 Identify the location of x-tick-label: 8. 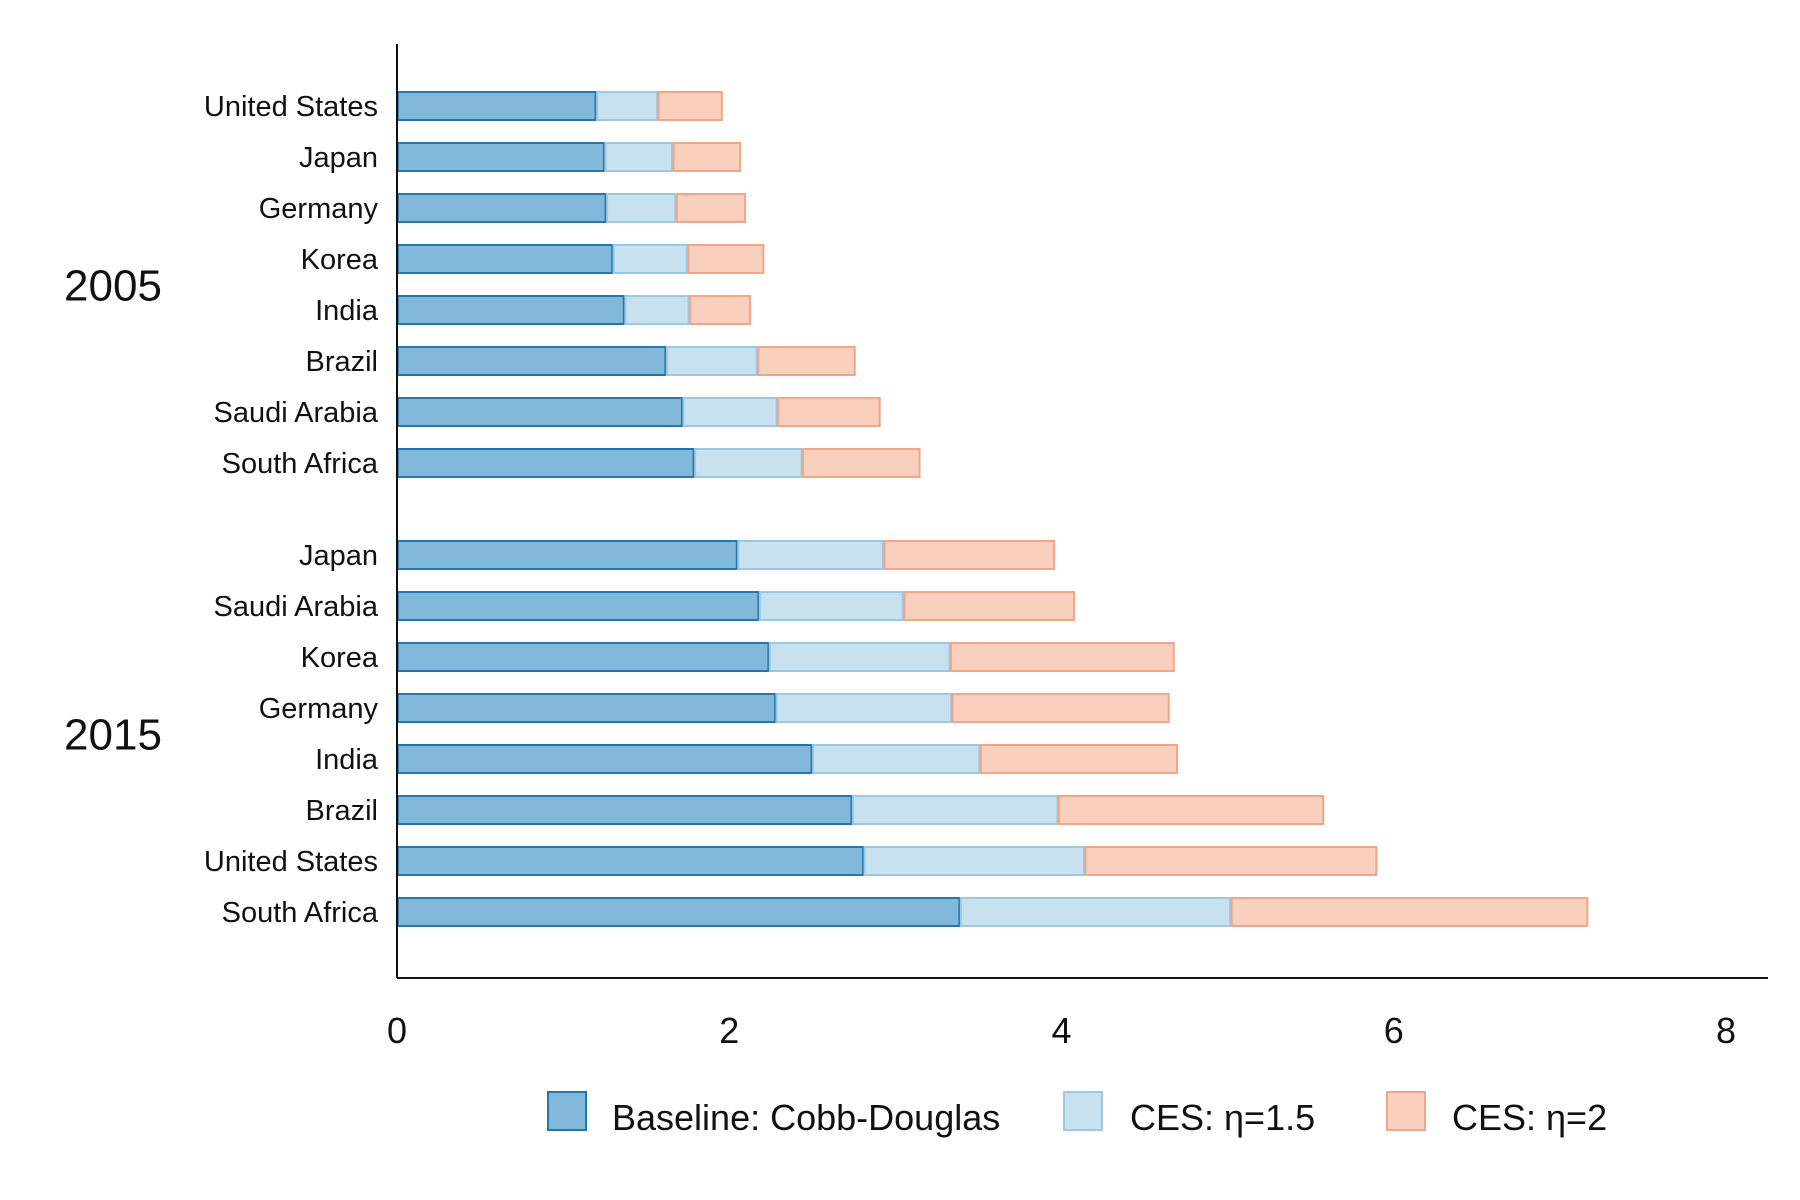
(1726, 1030).